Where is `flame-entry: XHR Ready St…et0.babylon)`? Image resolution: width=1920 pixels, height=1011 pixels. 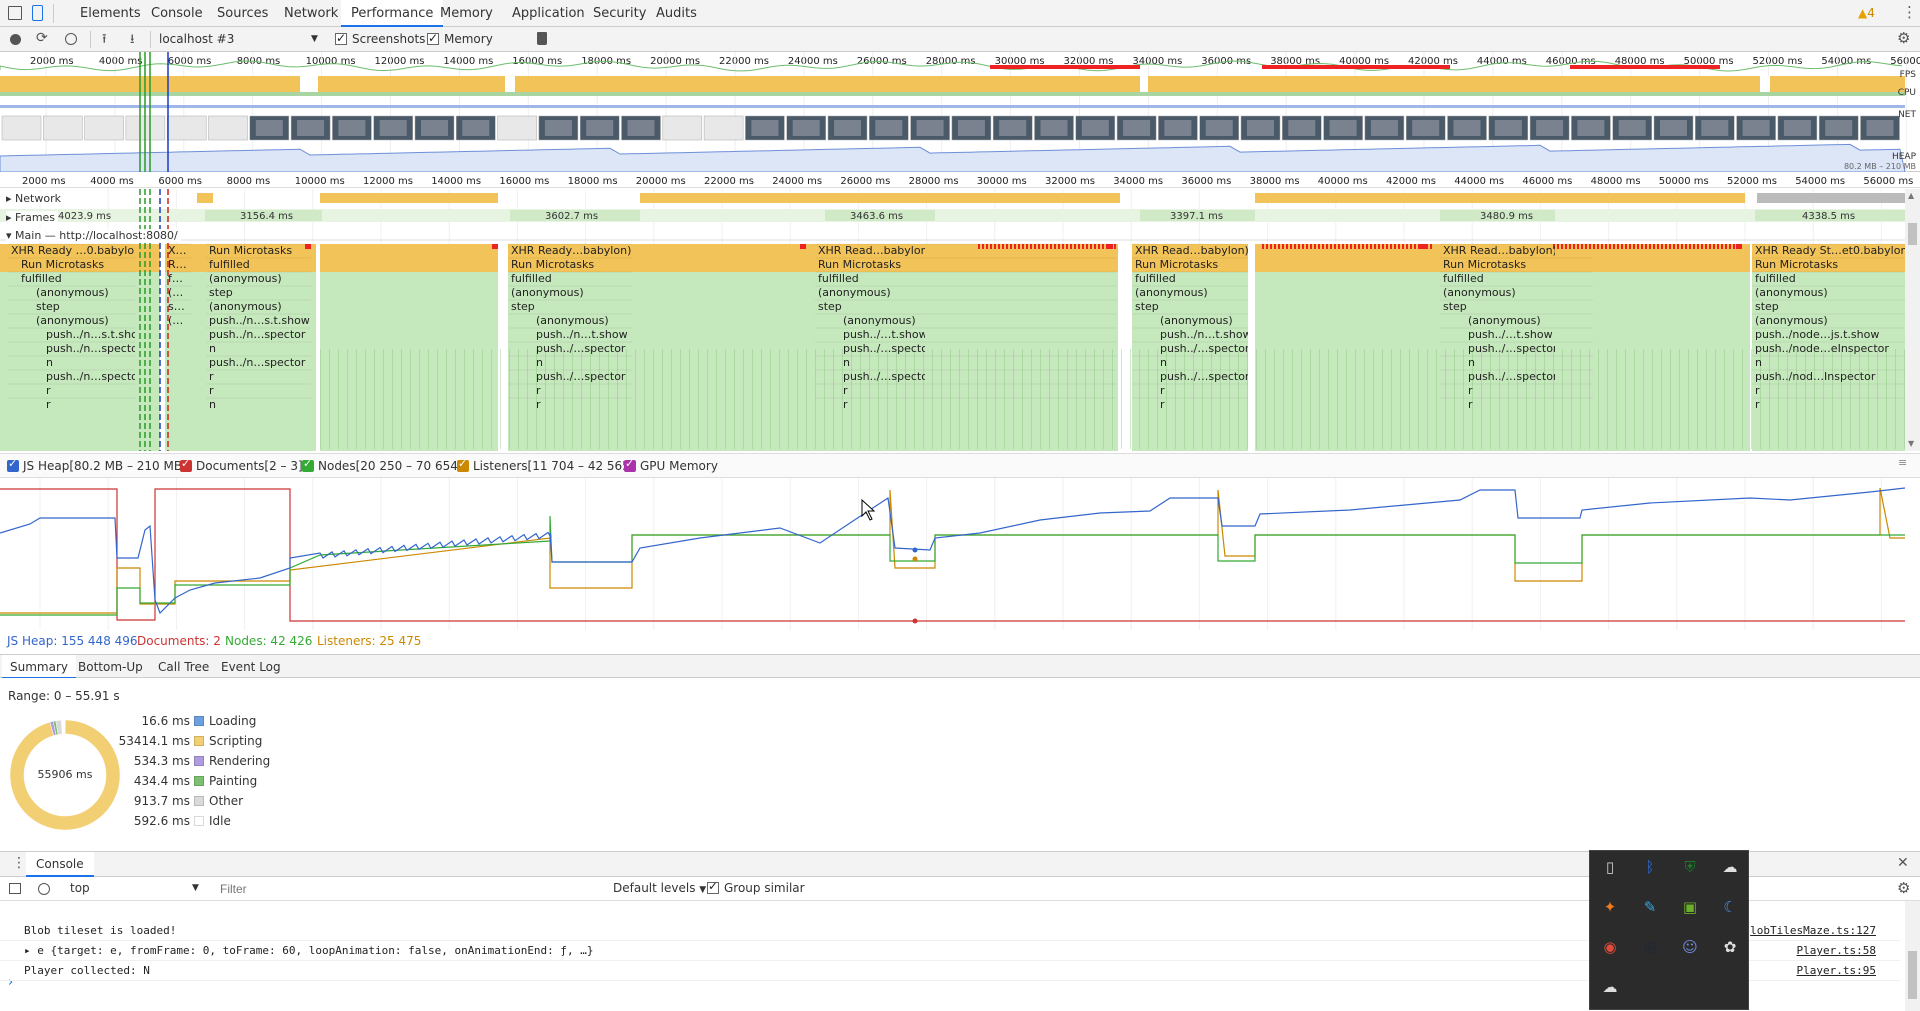 flame-entry: XHR Ready St…et0.babylon) is located at coordinates (1828, 251).